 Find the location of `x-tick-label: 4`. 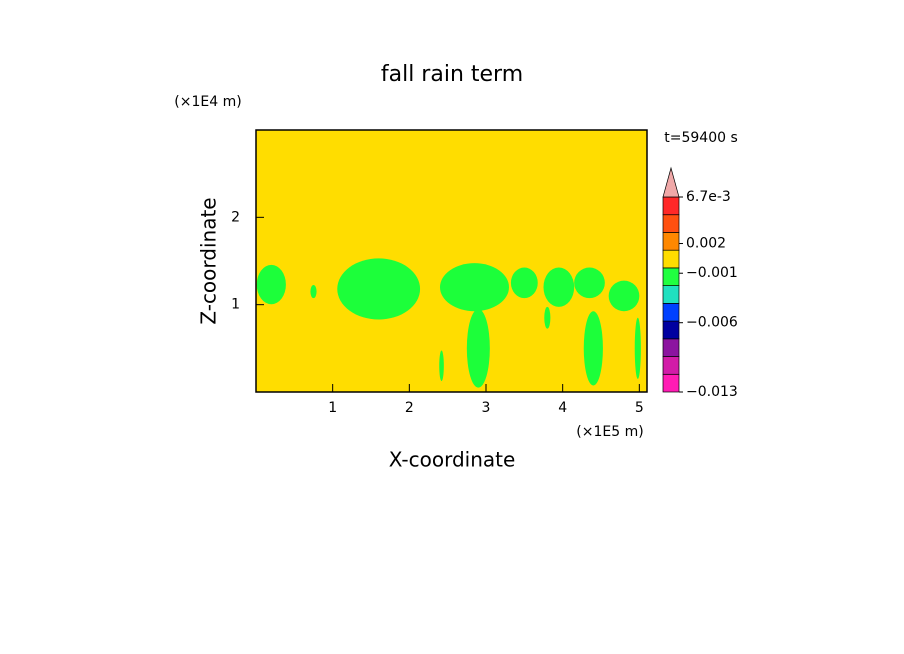

x-tick-label: 4 is located at coordinates (562, 408).